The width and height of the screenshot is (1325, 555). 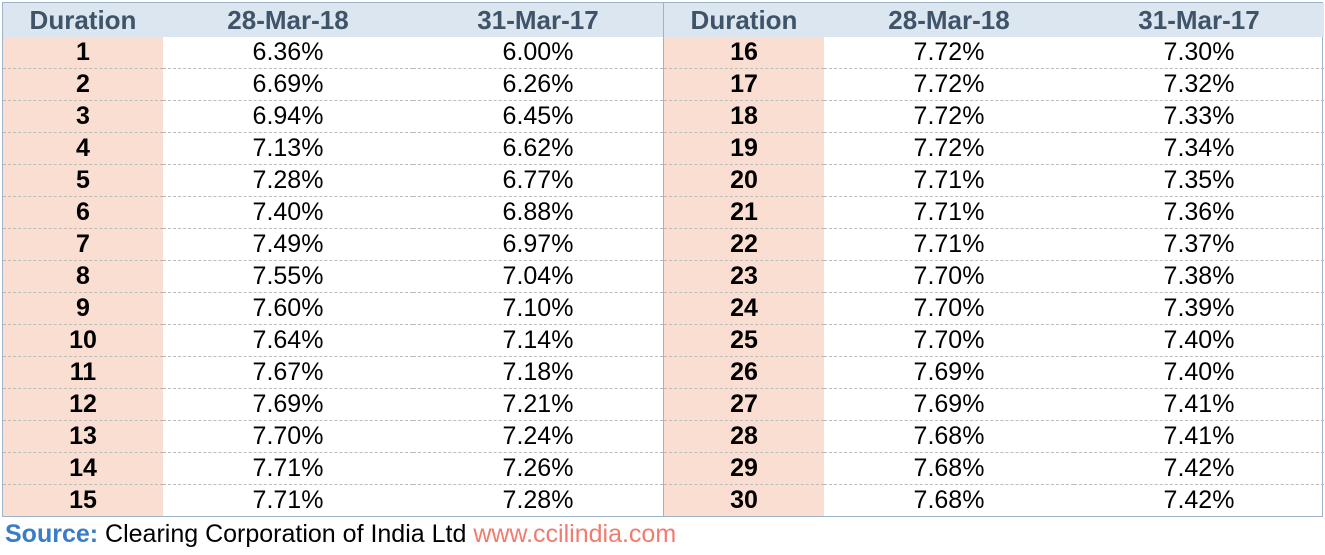 I want to click on duration-cell: 9, so click(x=83, y=308).